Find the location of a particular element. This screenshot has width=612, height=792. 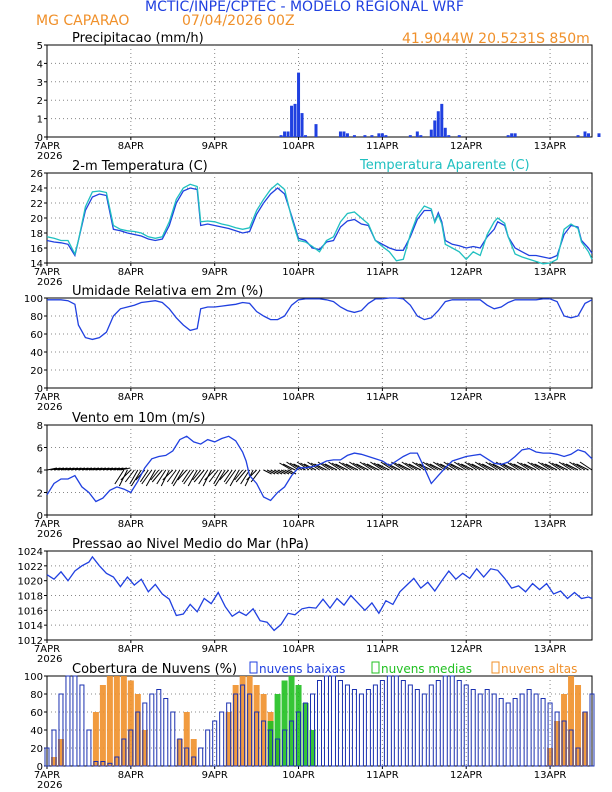

y-tick-label: 1 is located at coordinates (40, 120).